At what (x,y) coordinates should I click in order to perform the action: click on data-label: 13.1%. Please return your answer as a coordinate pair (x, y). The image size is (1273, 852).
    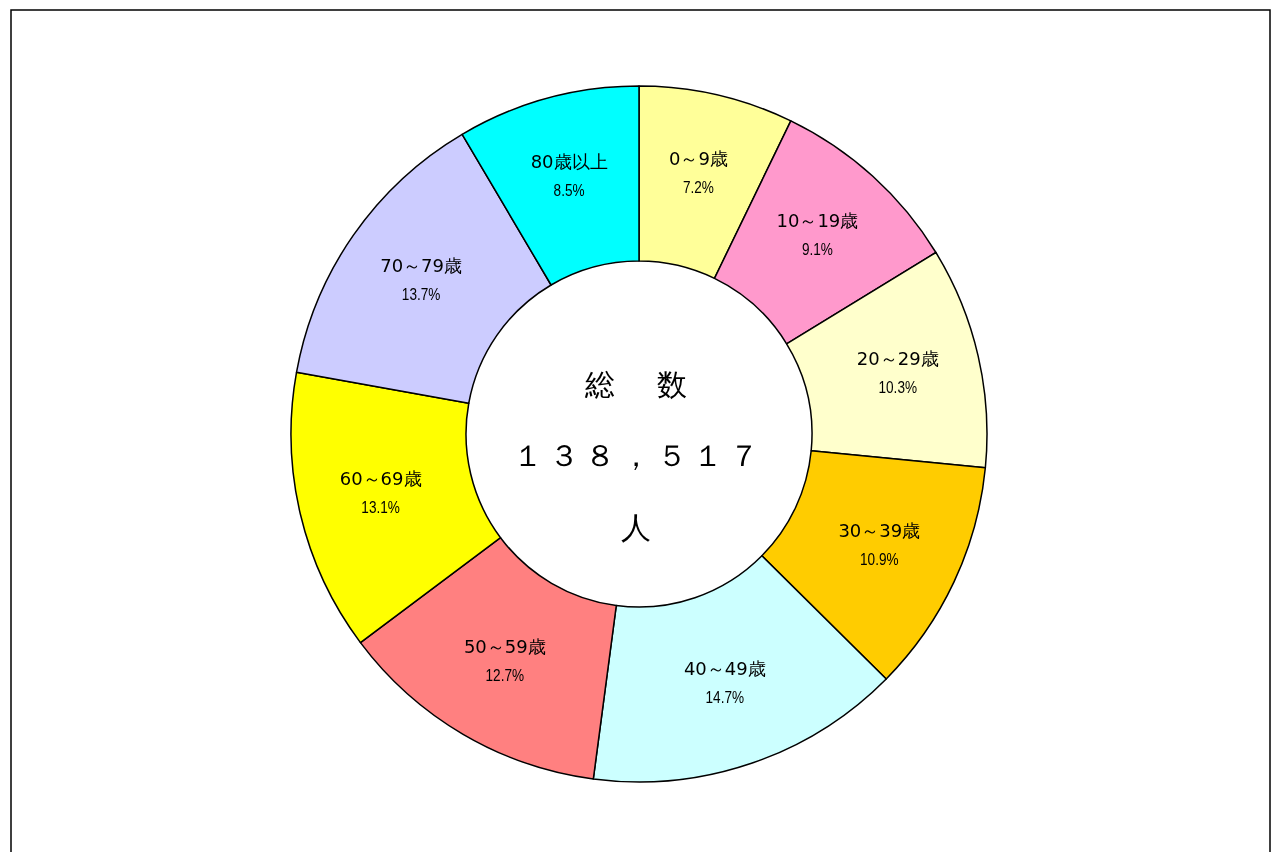
    Looking at the image, I should click on (380, 508).